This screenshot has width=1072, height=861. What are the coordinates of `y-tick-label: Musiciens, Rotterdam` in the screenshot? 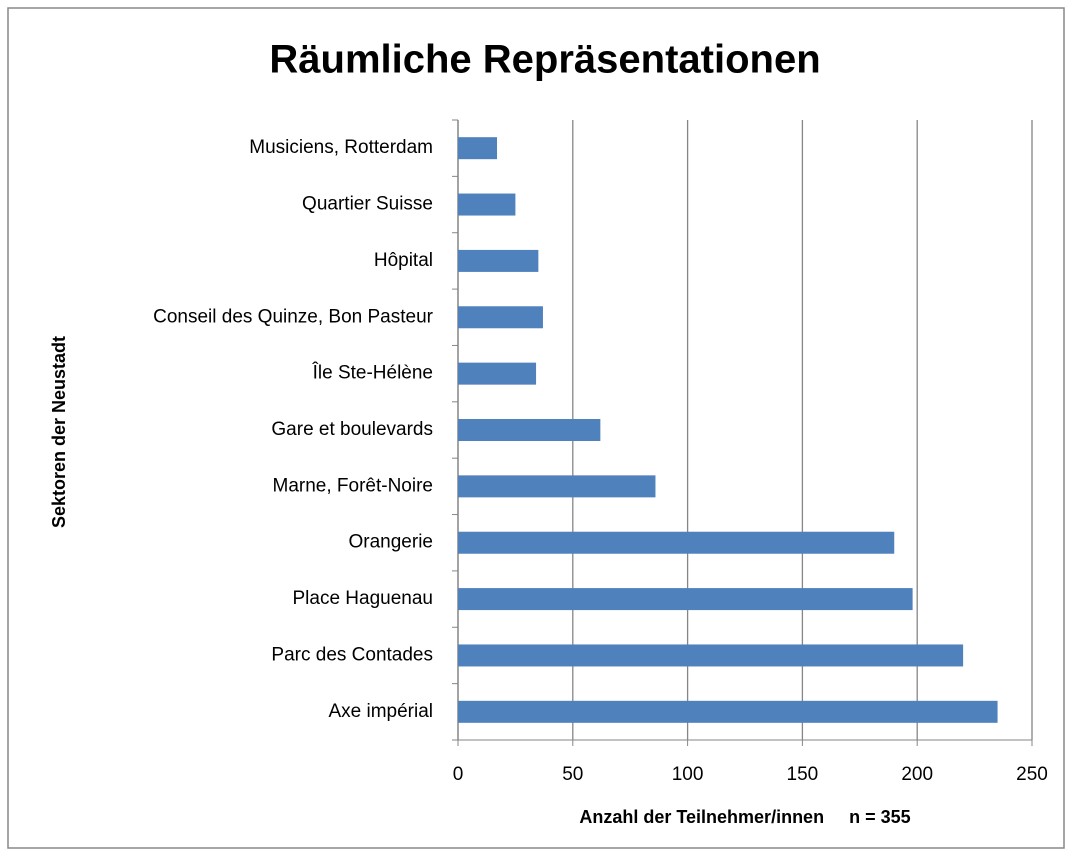 It's located at (341, 147).